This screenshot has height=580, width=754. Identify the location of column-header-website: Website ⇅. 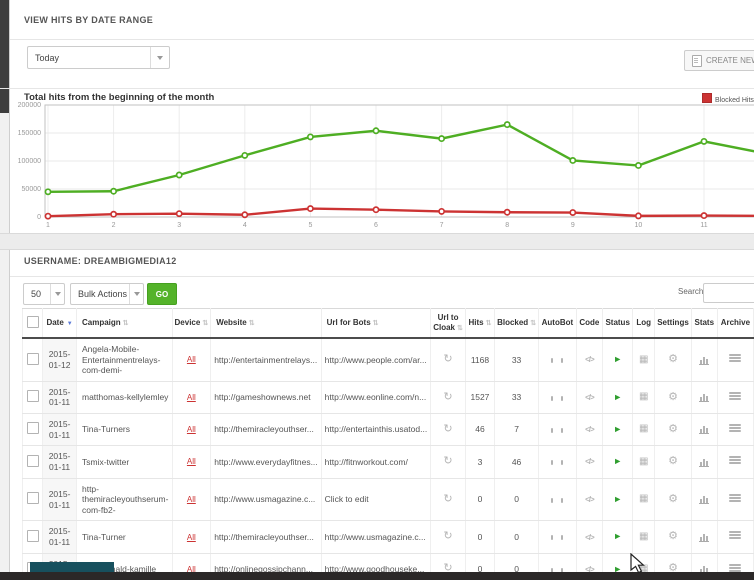
(266, 323).